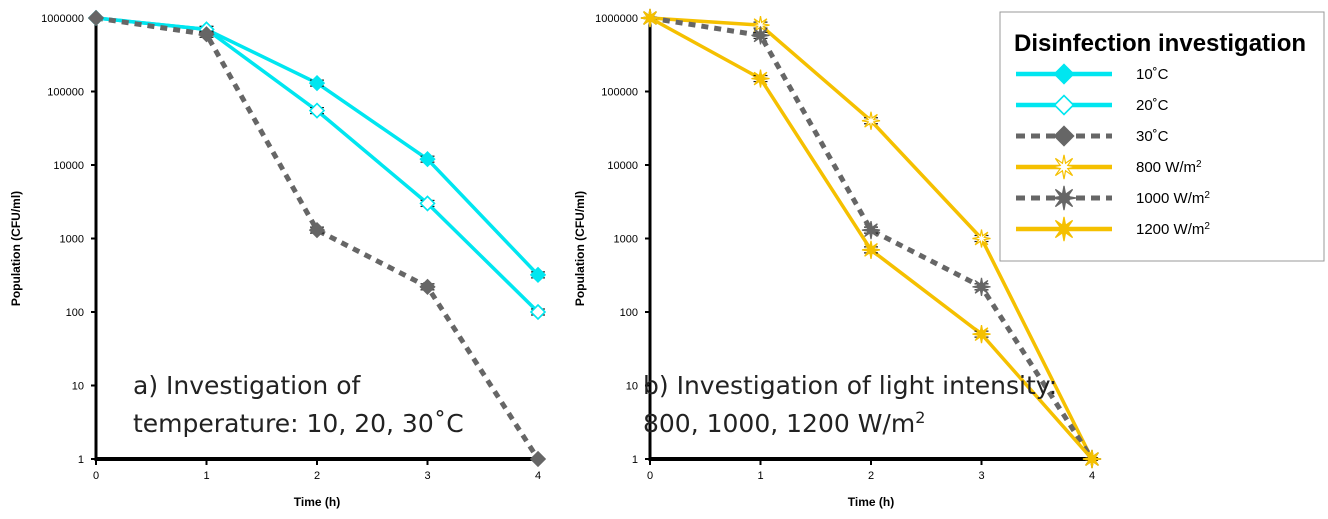 Image resolution: width=1328 pixels, height=519 pixels. What do you see at coordinates (850, 385) in the screenshot?
I see `annotation-line: b) Investigation of light intensity:` at bounding box center [850, 385].